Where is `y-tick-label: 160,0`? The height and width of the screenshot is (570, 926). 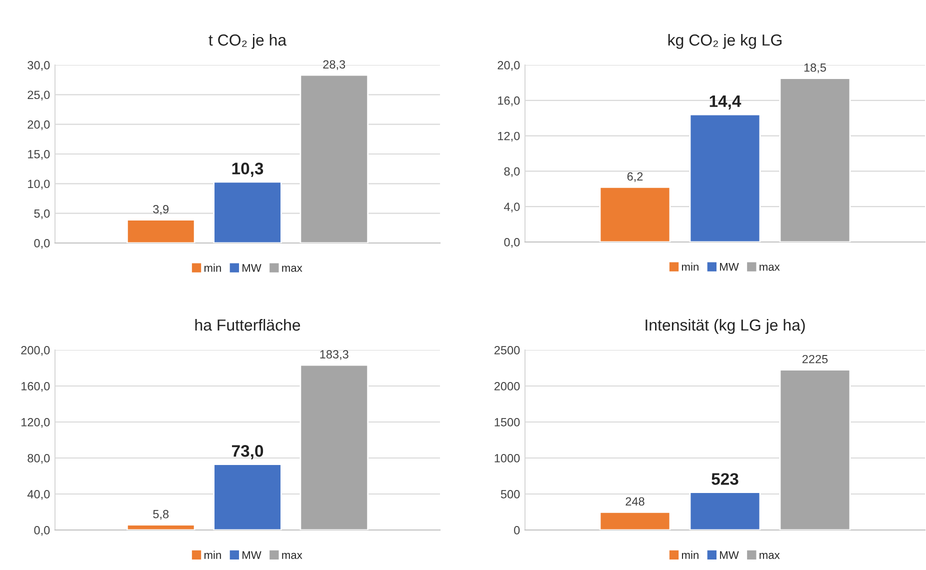 y-tick-label: 160,0 is located at coordinates (36, 387).